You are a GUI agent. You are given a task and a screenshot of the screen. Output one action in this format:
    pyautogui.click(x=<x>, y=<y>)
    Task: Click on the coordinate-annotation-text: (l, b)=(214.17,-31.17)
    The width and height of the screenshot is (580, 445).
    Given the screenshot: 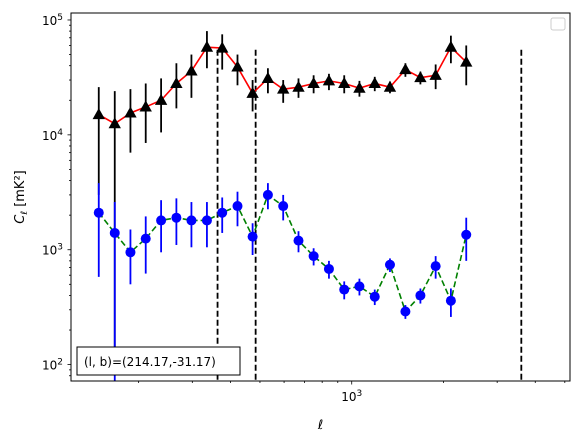 What is the action you would take?
    pyautogui.click(x=150, y=362)
    